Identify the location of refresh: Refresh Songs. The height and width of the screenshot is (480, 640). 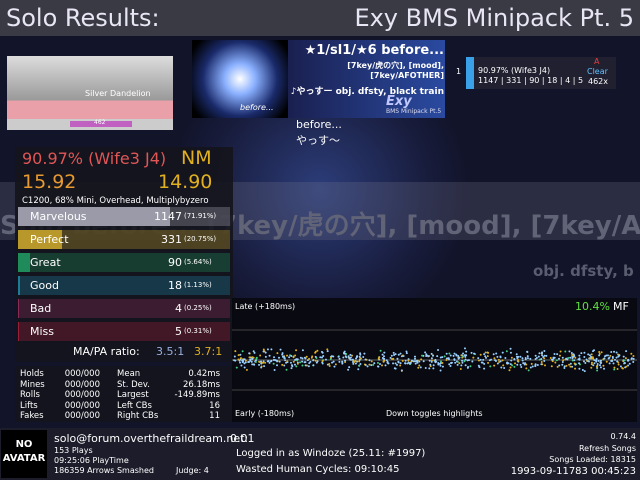
(607, 448).